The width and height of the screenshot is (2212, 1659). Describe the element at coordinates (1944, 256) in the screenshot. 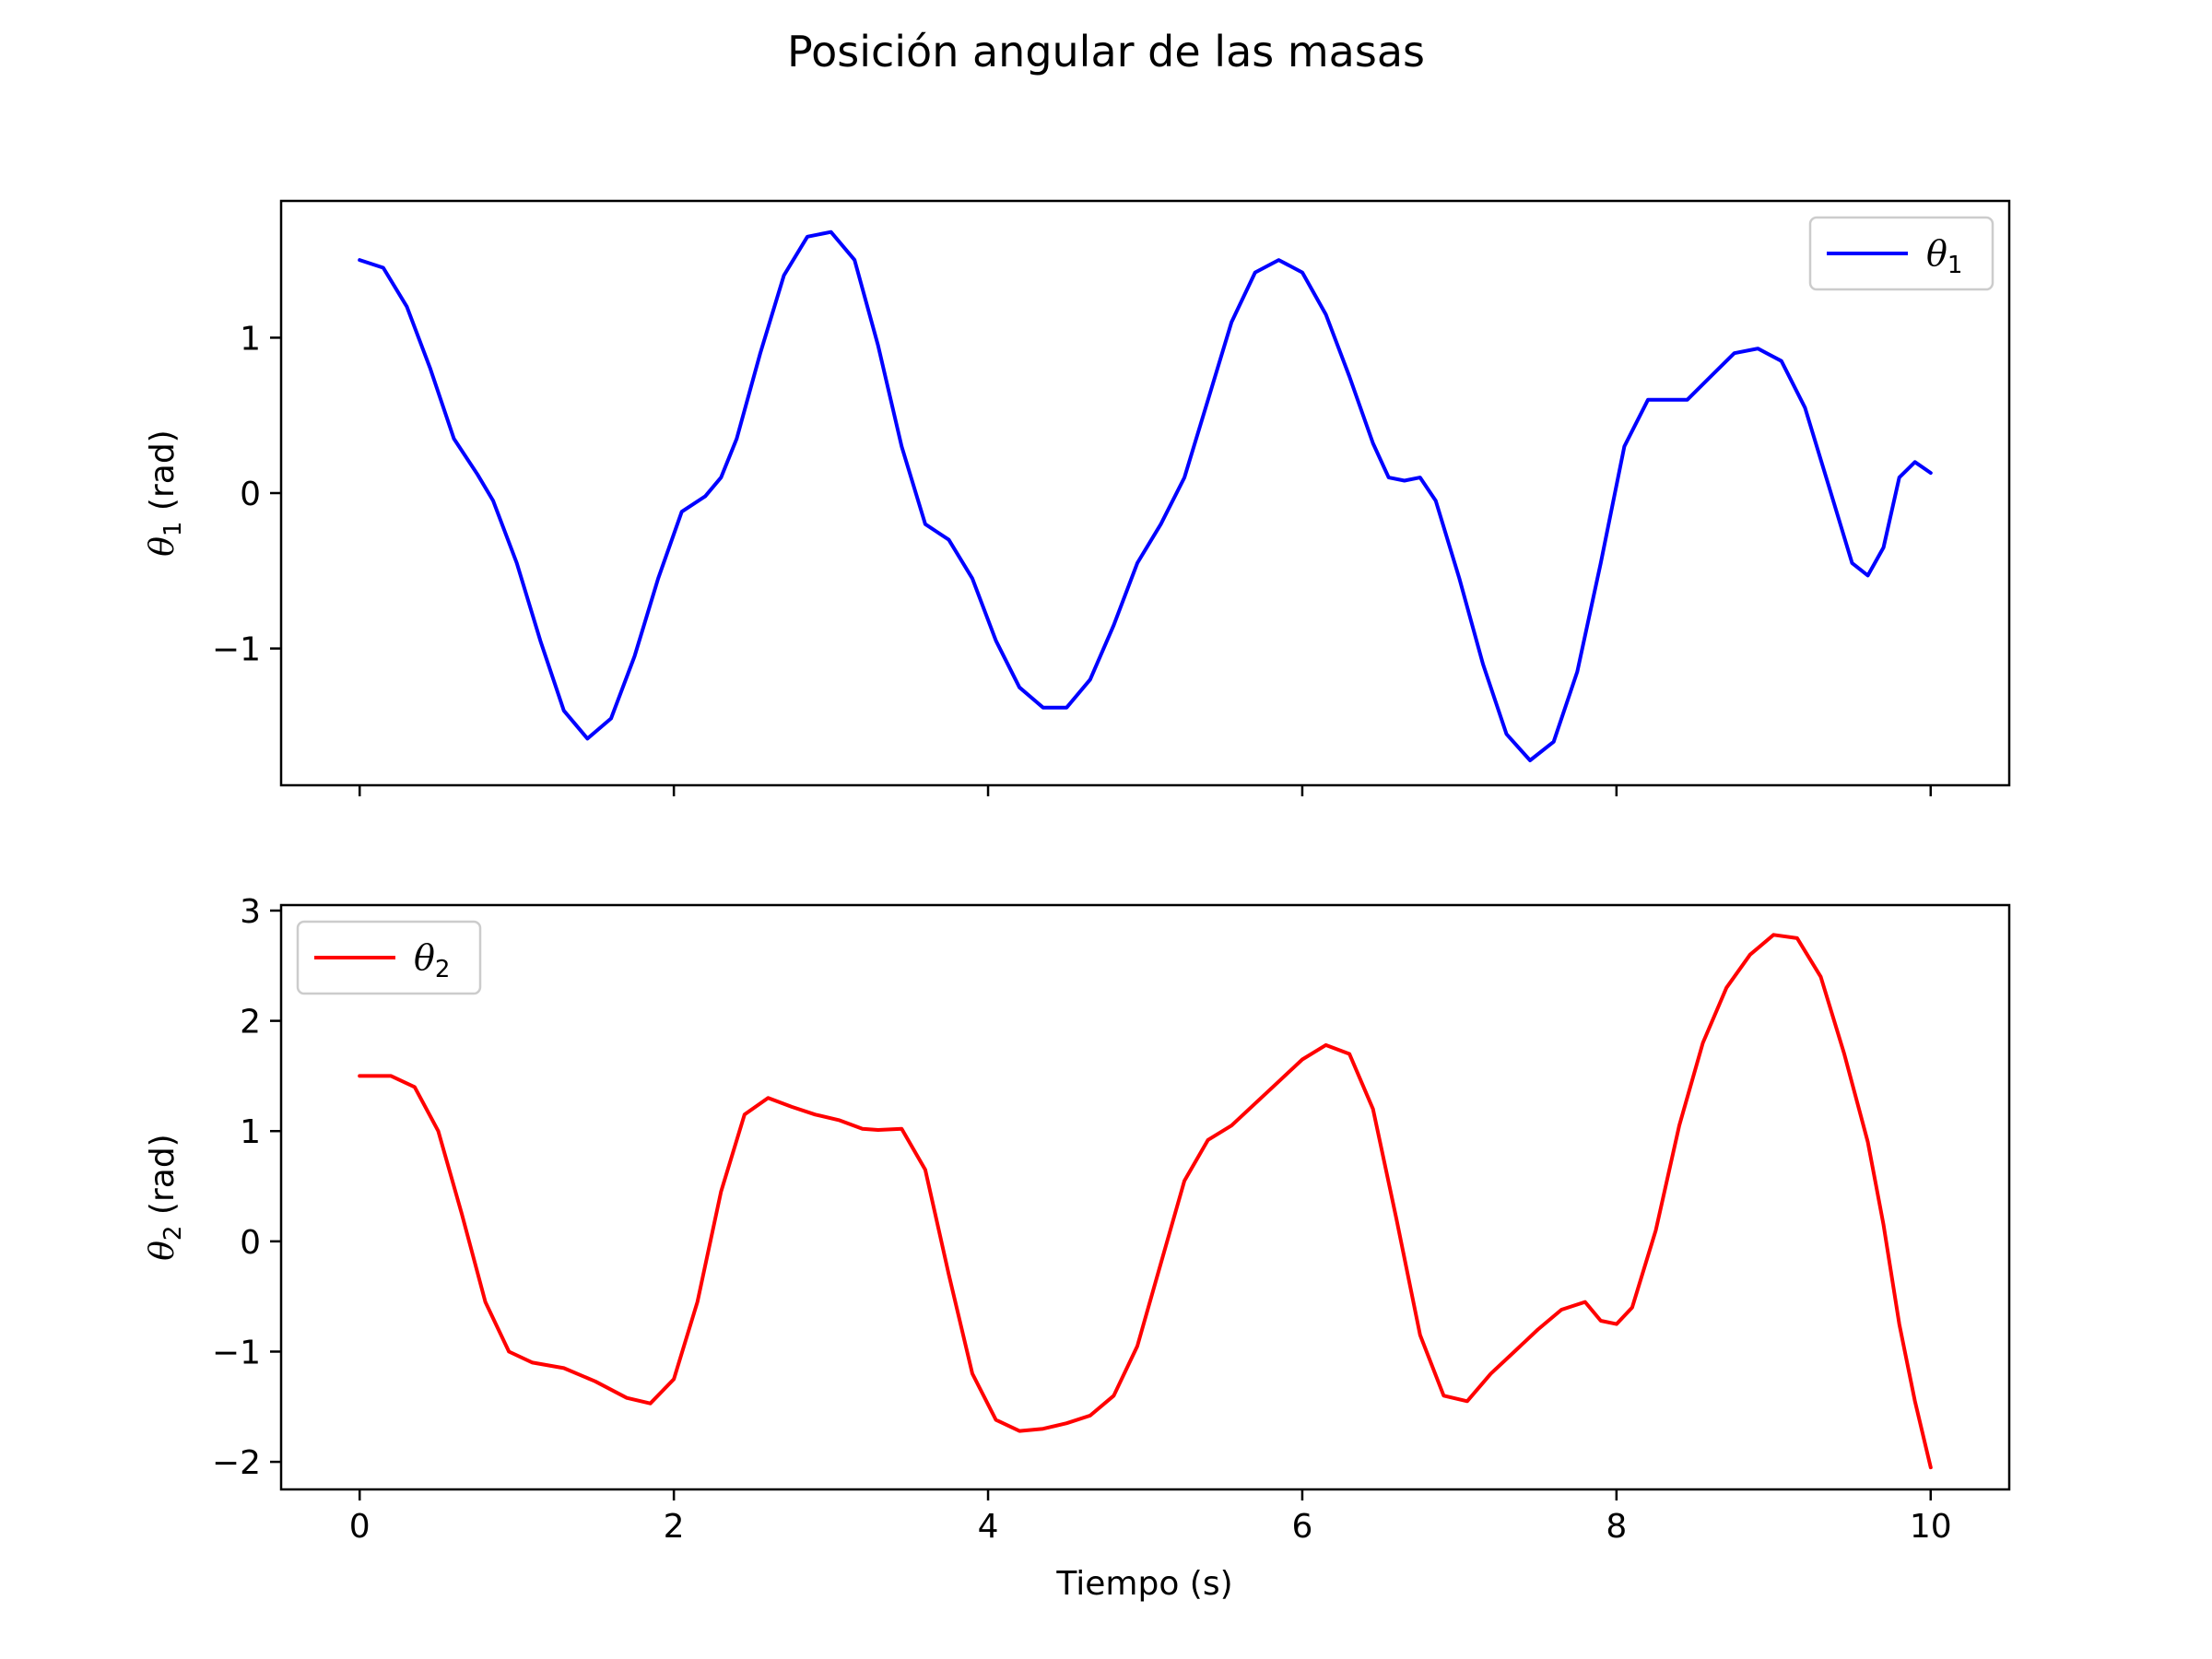

I see `legend-label: θ1` at that location.